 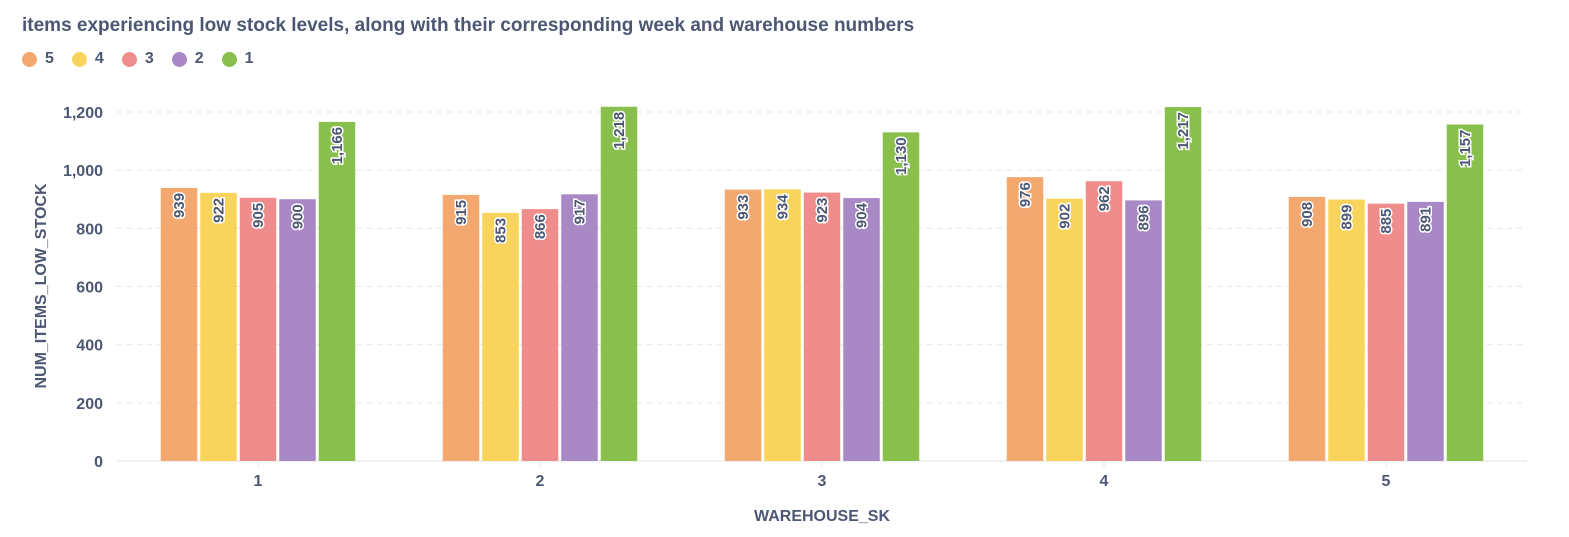 What do you see at coordinates (1144, 217) in the screenshot?
I see `data-label: 896` at bounding box center [1144, 217].